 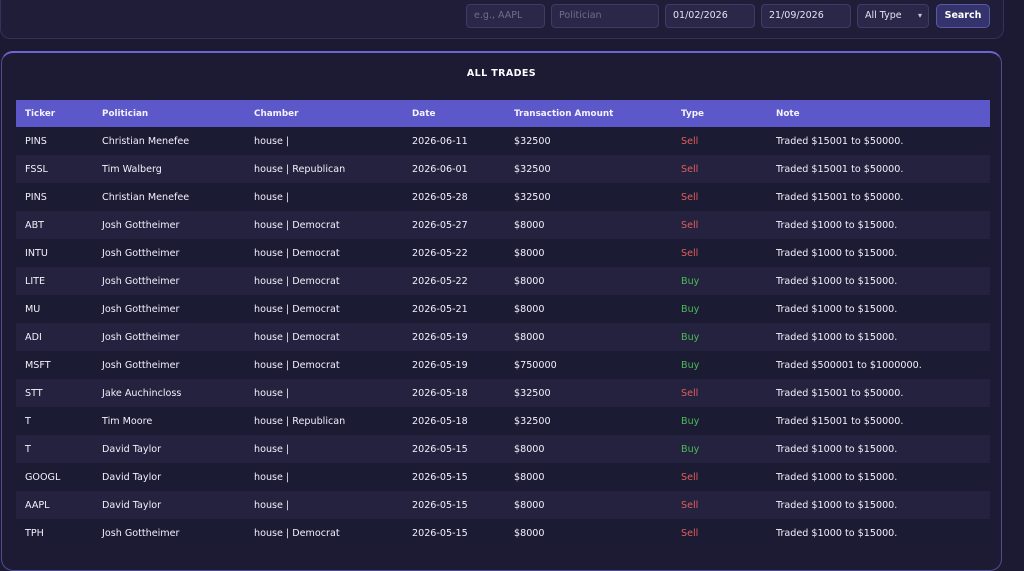 What do you see at coordinates (501, 73) in the screenshot?
I see `card-title: ALL TRADES` at bounding box center [501, 73].